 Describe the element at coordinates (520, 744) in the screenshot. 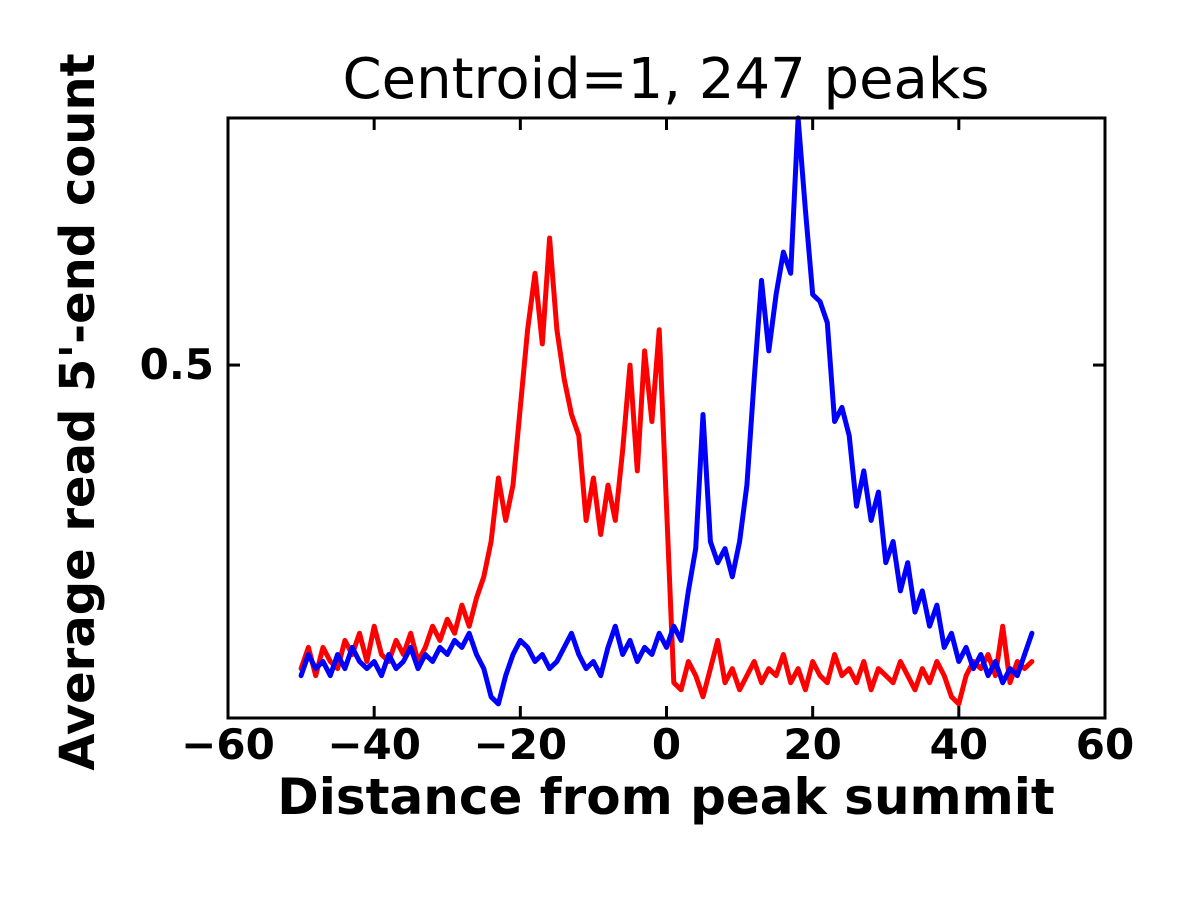

I see `x-tick-label: −20` at that location.